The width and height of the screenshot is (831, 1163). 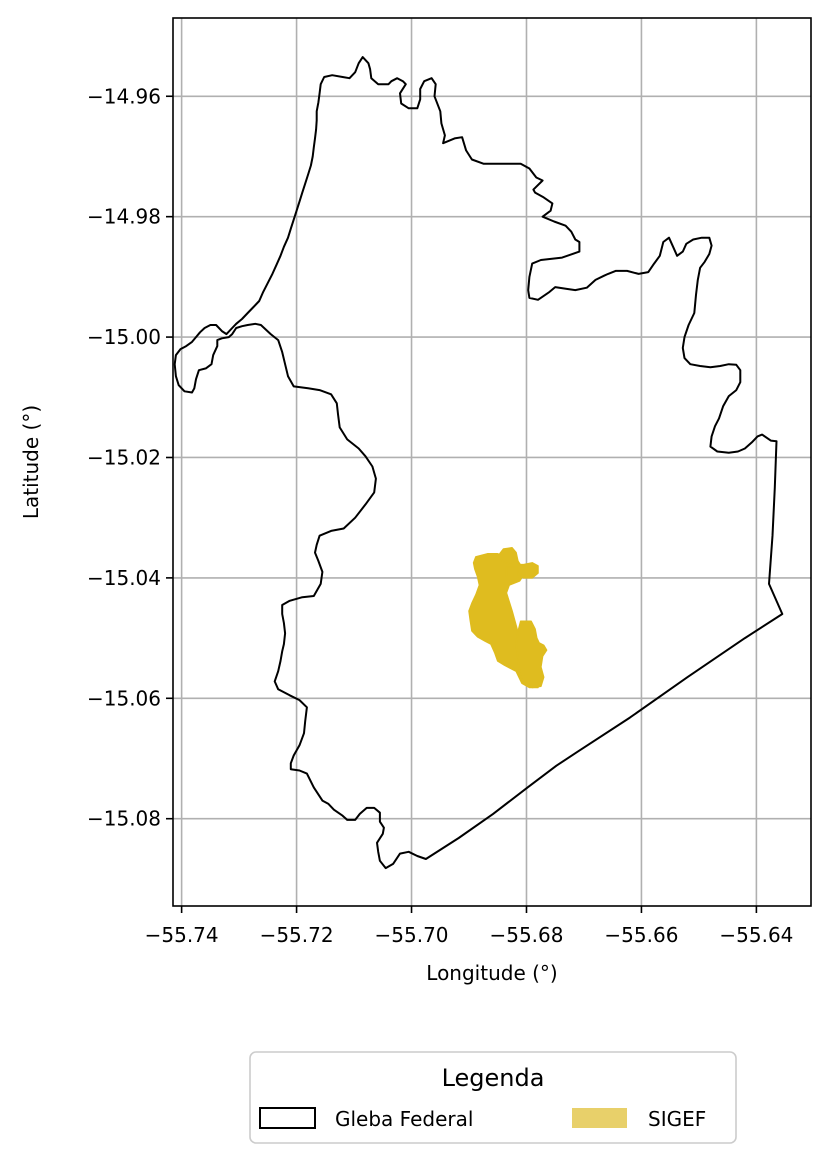 What do you see at coordinates (469, 926) in the screenshot?
I see `x-axis-ticks: −55.74 −55.72 −55.70 −55.68 −55.66 −55.64` at bounding box center [469, 926].